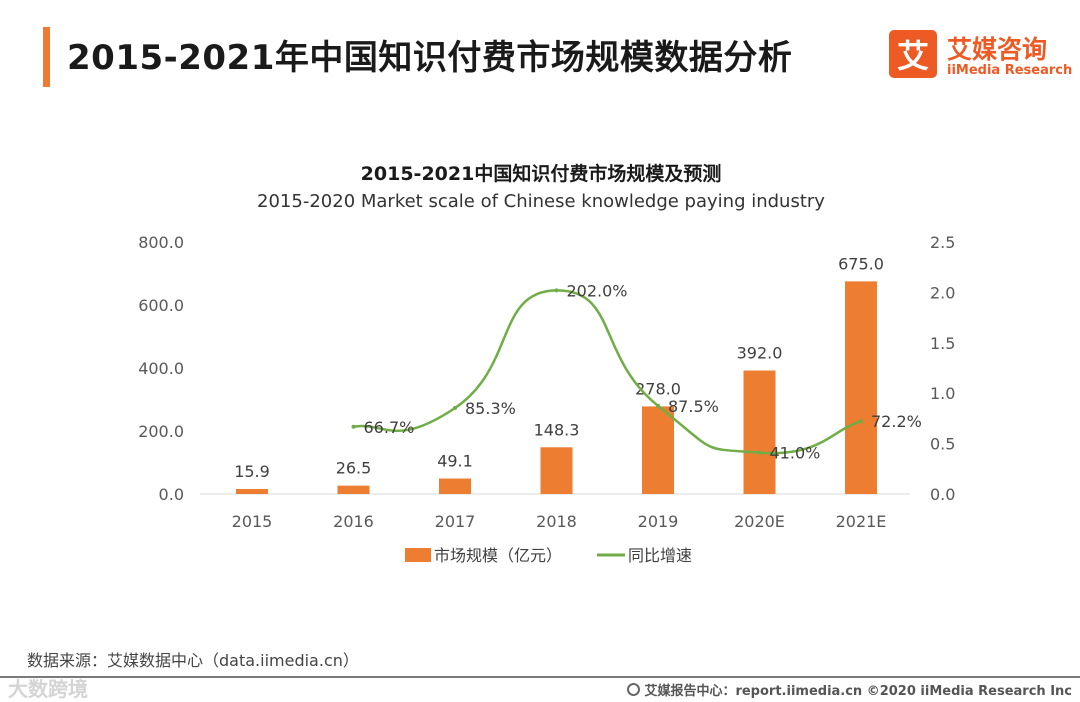 This screenshot has width=1080, height=702. I want to click on bar-data-label: 49.1, so click(455, 461).